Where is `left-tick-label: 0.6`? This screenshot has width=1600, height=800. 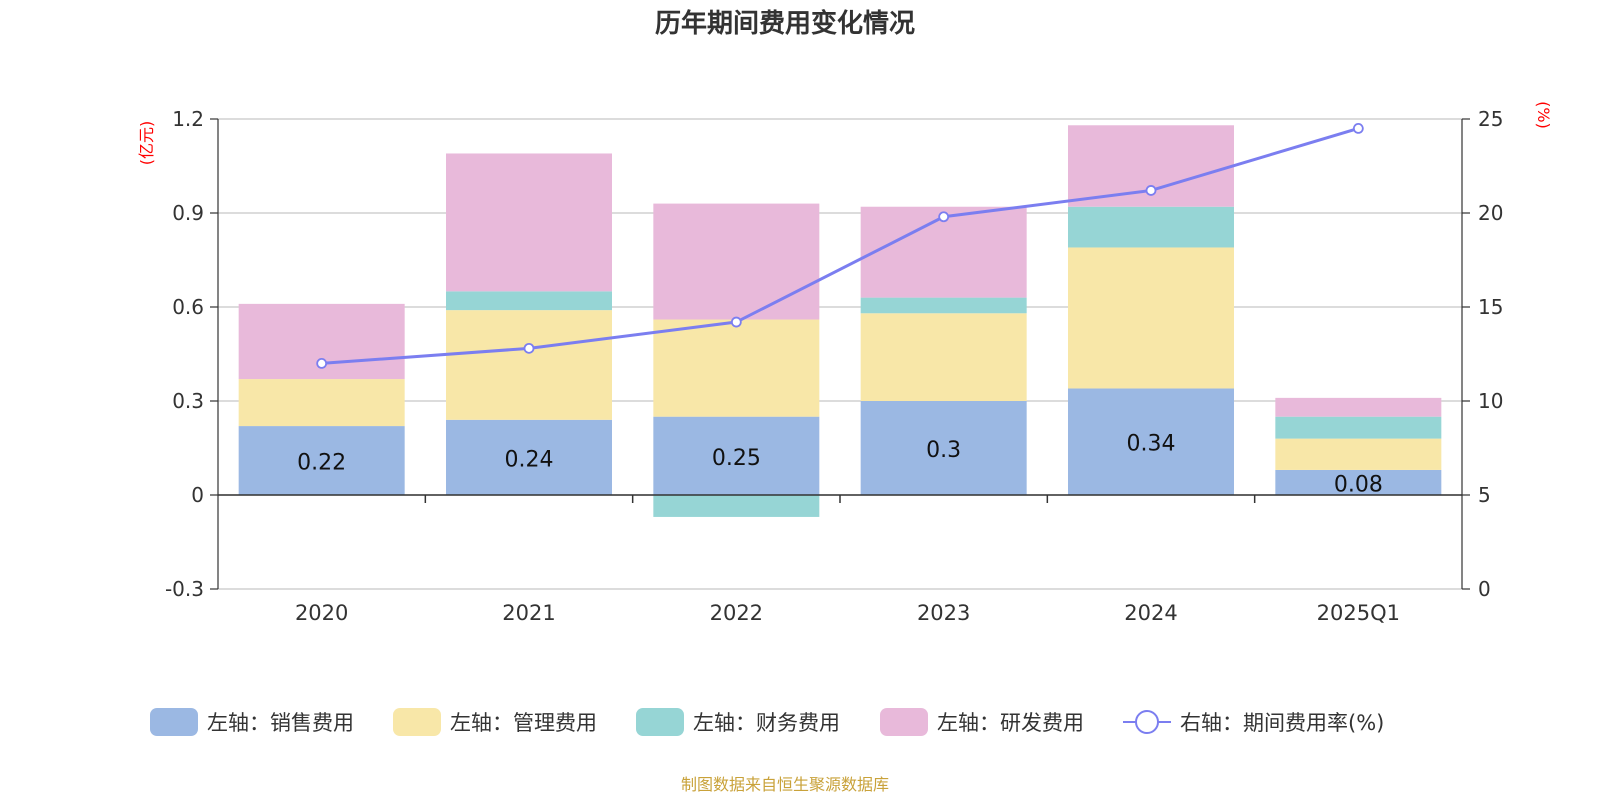 left-tick-label: 0.6 is located at coordinates (188, 307).